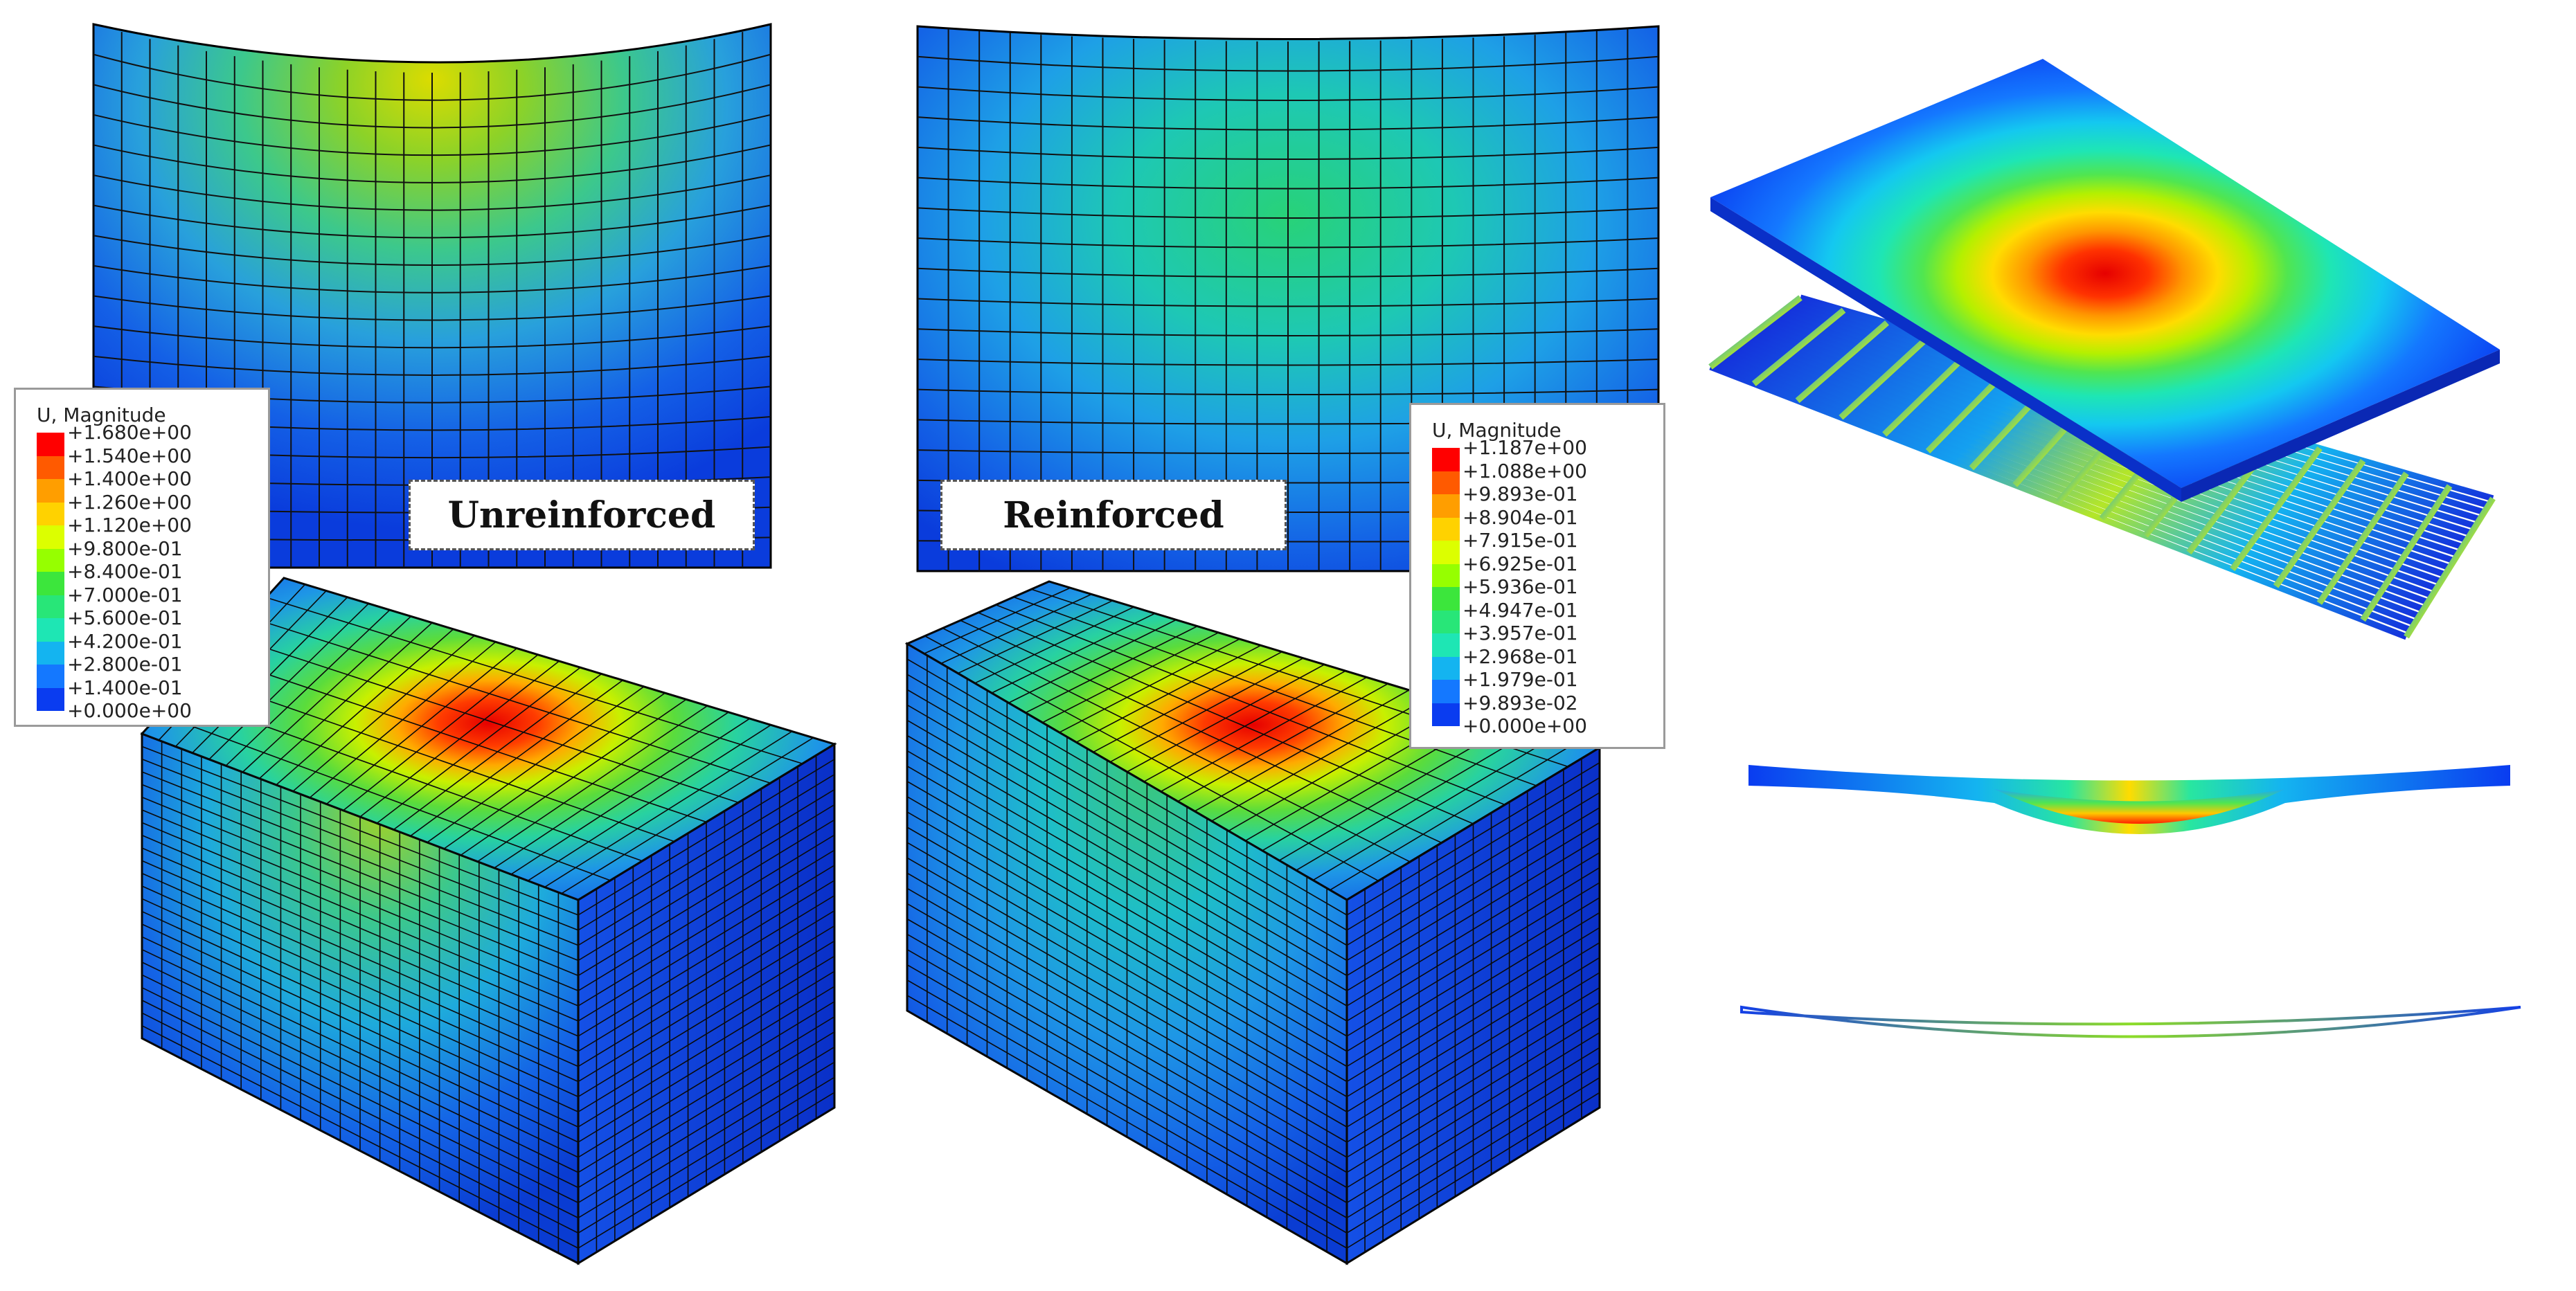 The image size is (2576, 1291). Describe the element at coordinates (125, 664) in the screenshot. I see `legend-tick-label: +2.800e-01` at that location.